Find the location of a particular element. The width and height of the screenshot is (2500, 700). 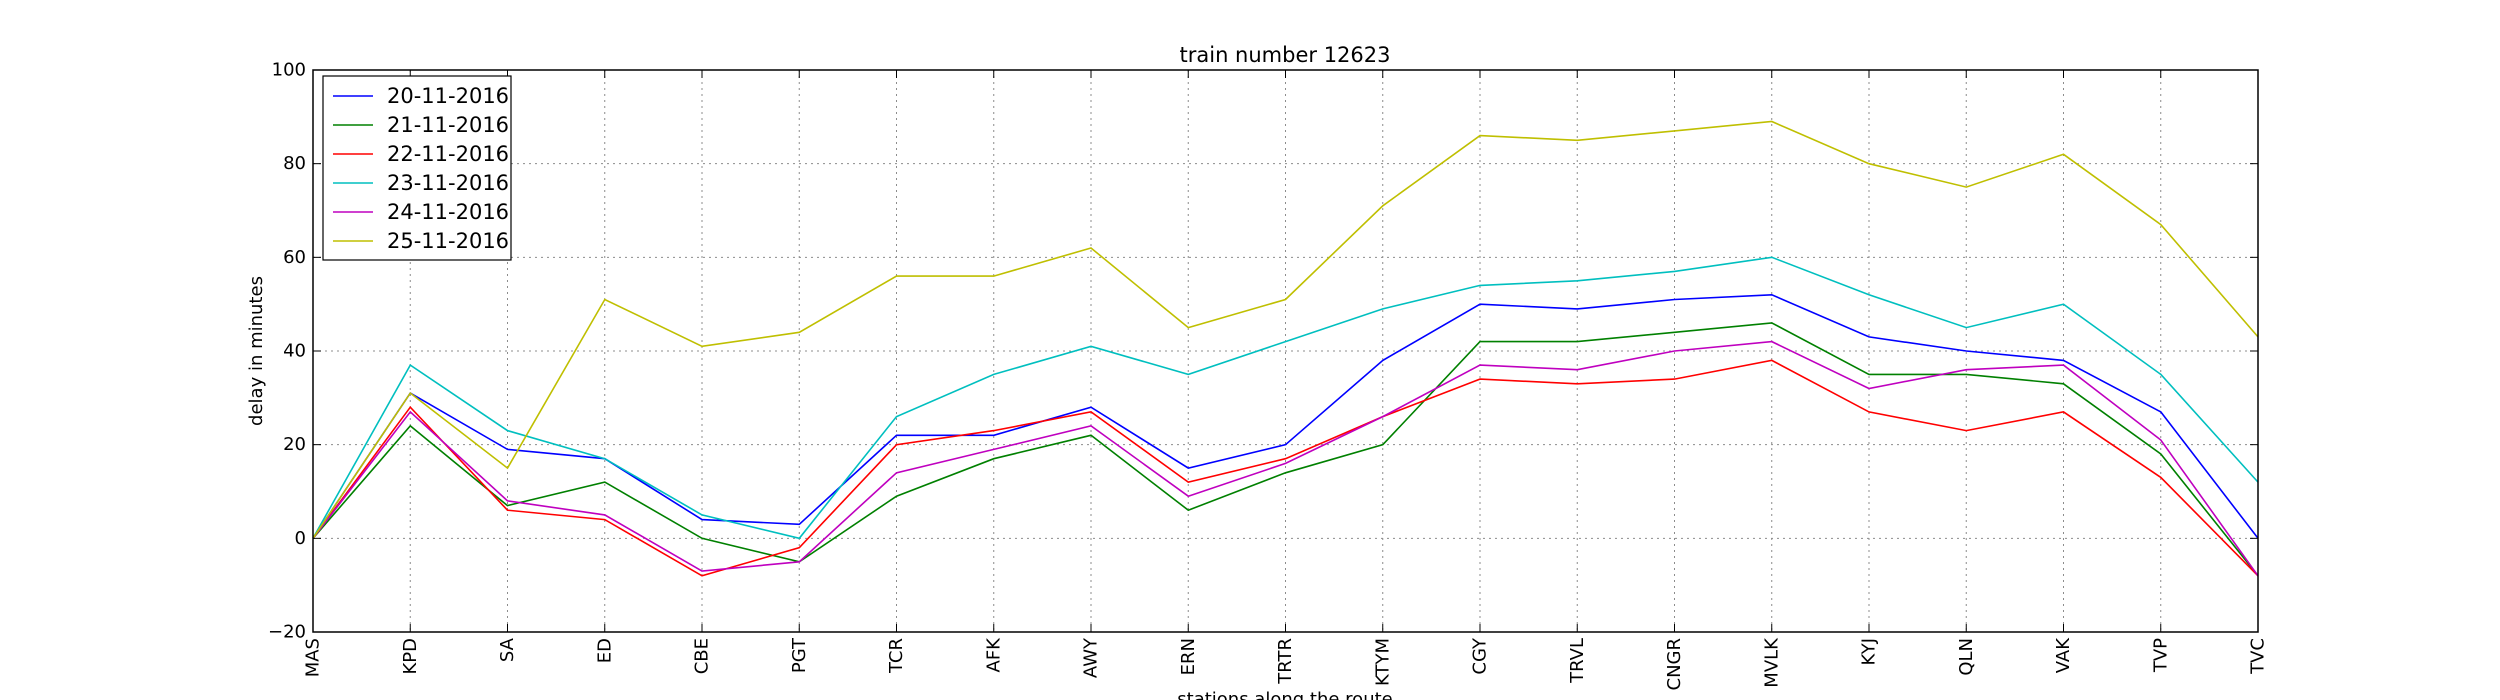

x-tick-label: PGT is located at coordinates (799, 655).